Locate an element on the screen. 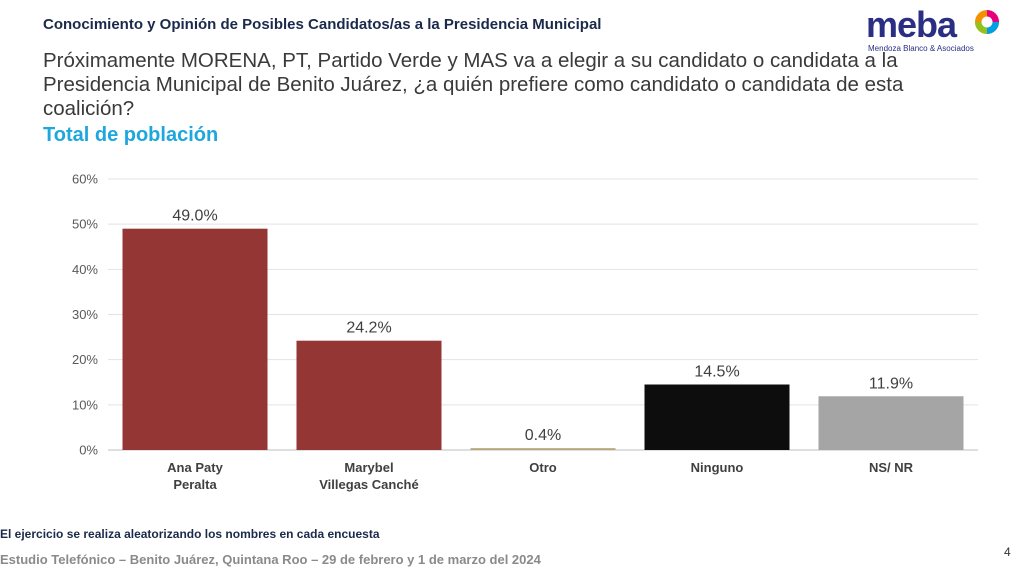  data-label: 49.0% is located at coordinates (194, 216).